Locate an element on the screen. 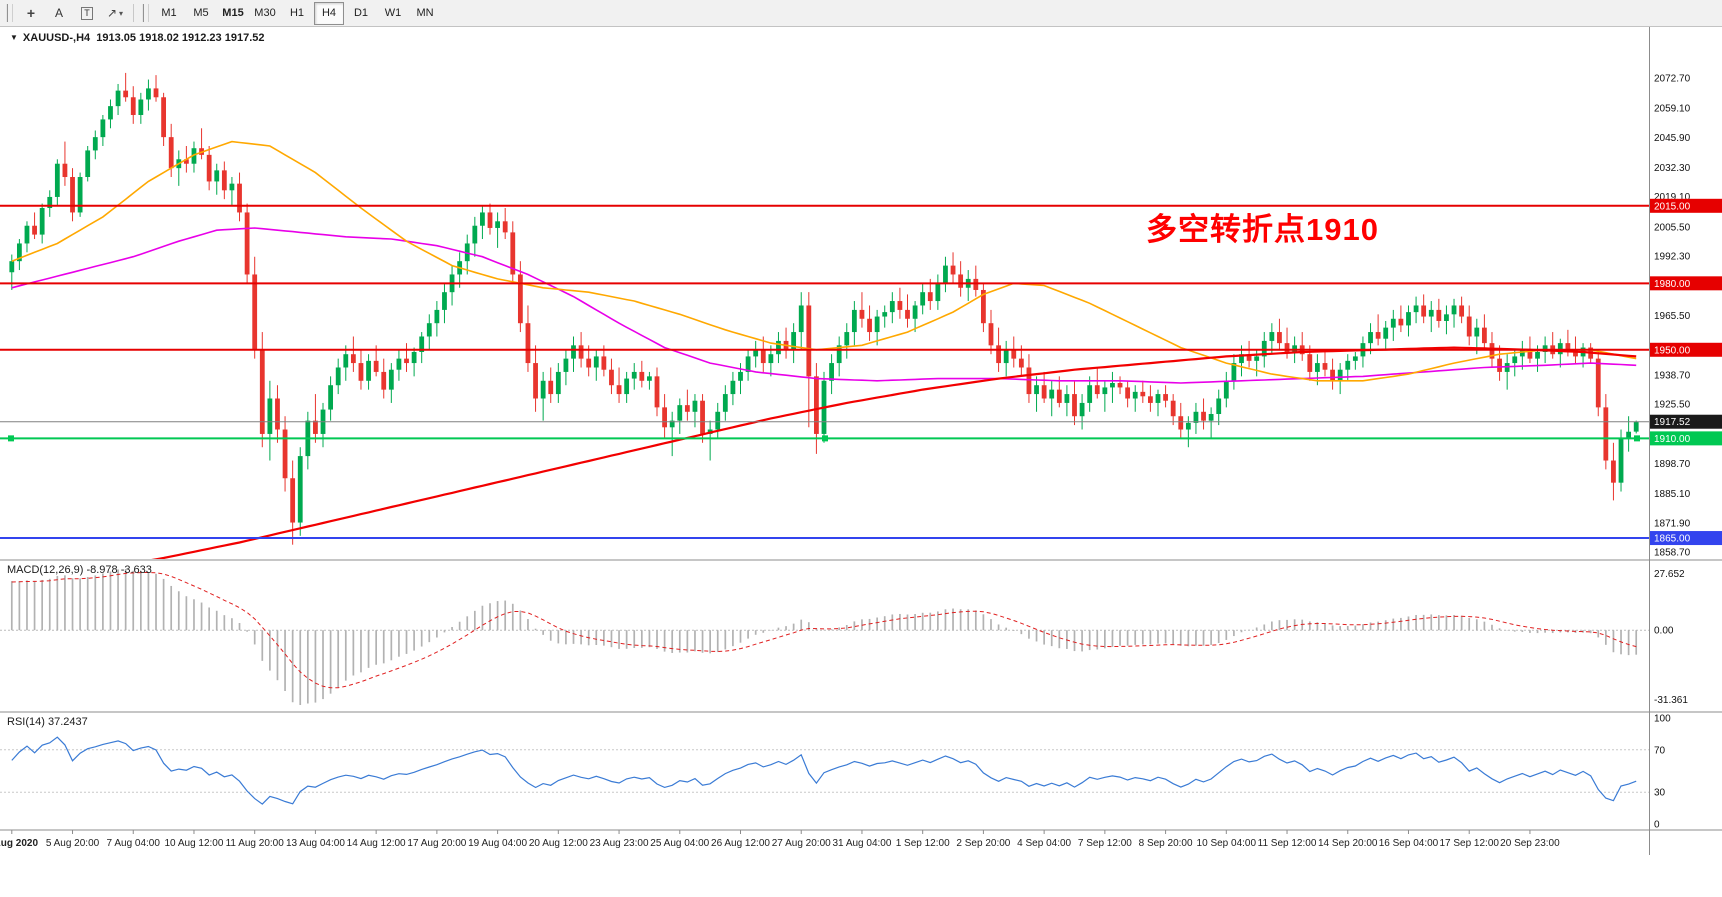  svg-text: 8 Sep 20:00 is located at coordinates (1166, 843).